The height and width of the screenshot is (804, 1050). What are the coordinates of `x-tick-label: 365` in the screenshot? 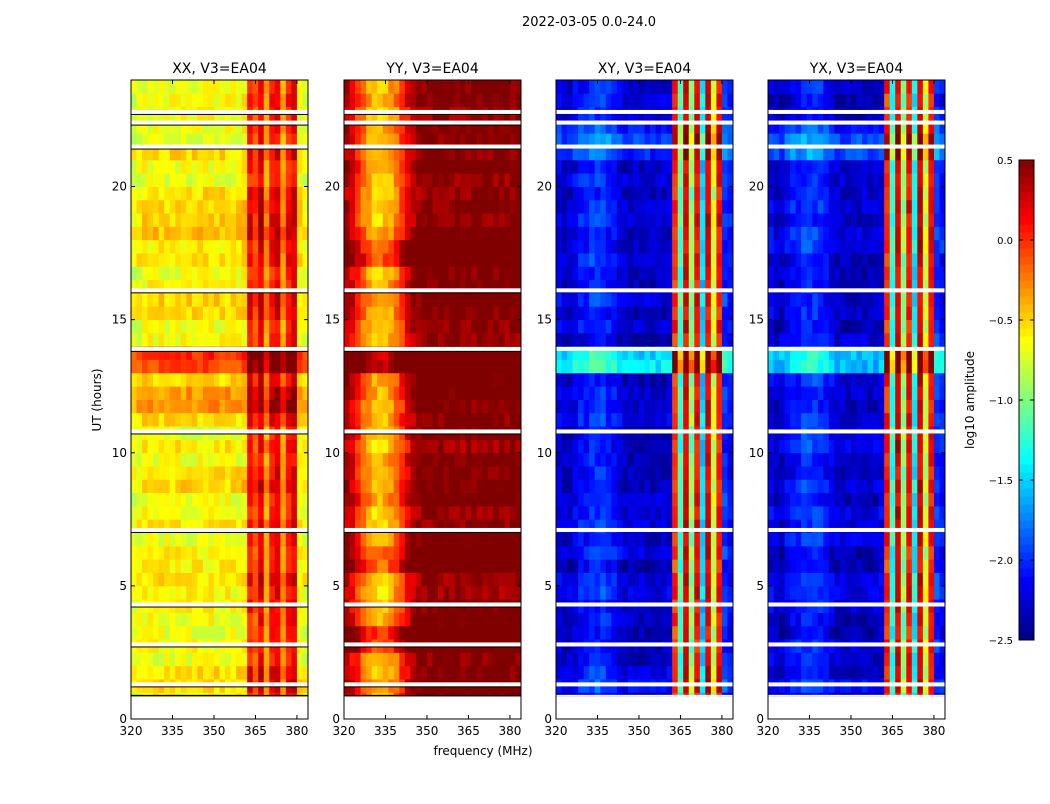 It's located at (468, 731).